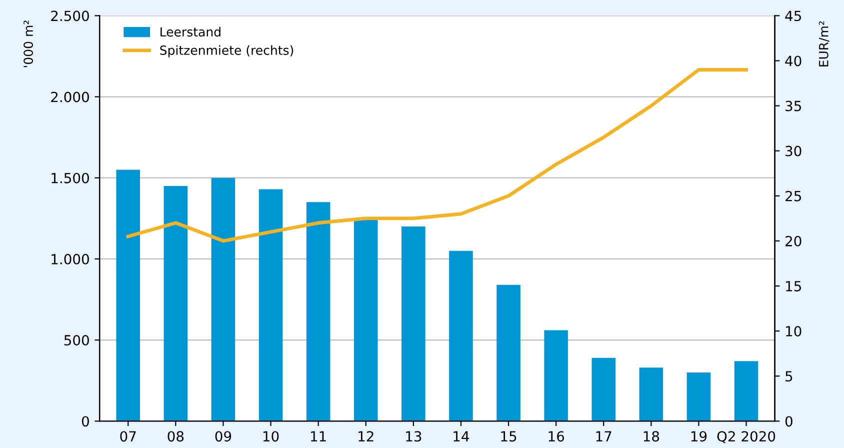  What do you see at coordinates (793, 16) in the screenshot?
I see `y2-tick-label: 45` at bounding box center [793, 16].